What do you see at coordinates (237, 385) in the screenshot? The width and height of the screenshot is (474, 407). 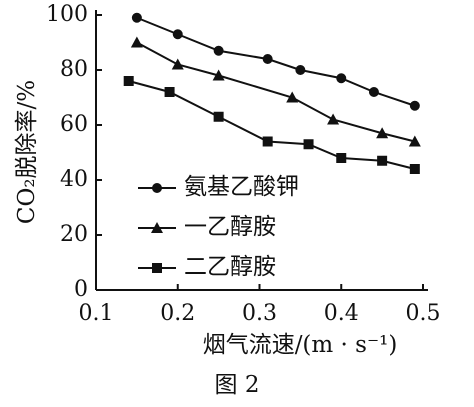 I see `figure-caption: 图 2` at bounding box center [237, 385].